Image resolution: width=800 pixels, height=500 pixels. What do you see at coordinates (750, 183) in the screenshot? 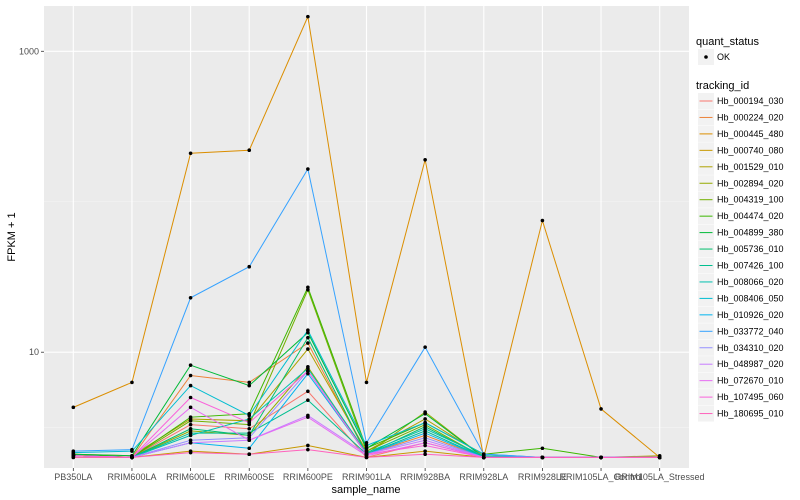
I see `legend-series-label: Hb_002894_020` at bounding box center [750, 183].